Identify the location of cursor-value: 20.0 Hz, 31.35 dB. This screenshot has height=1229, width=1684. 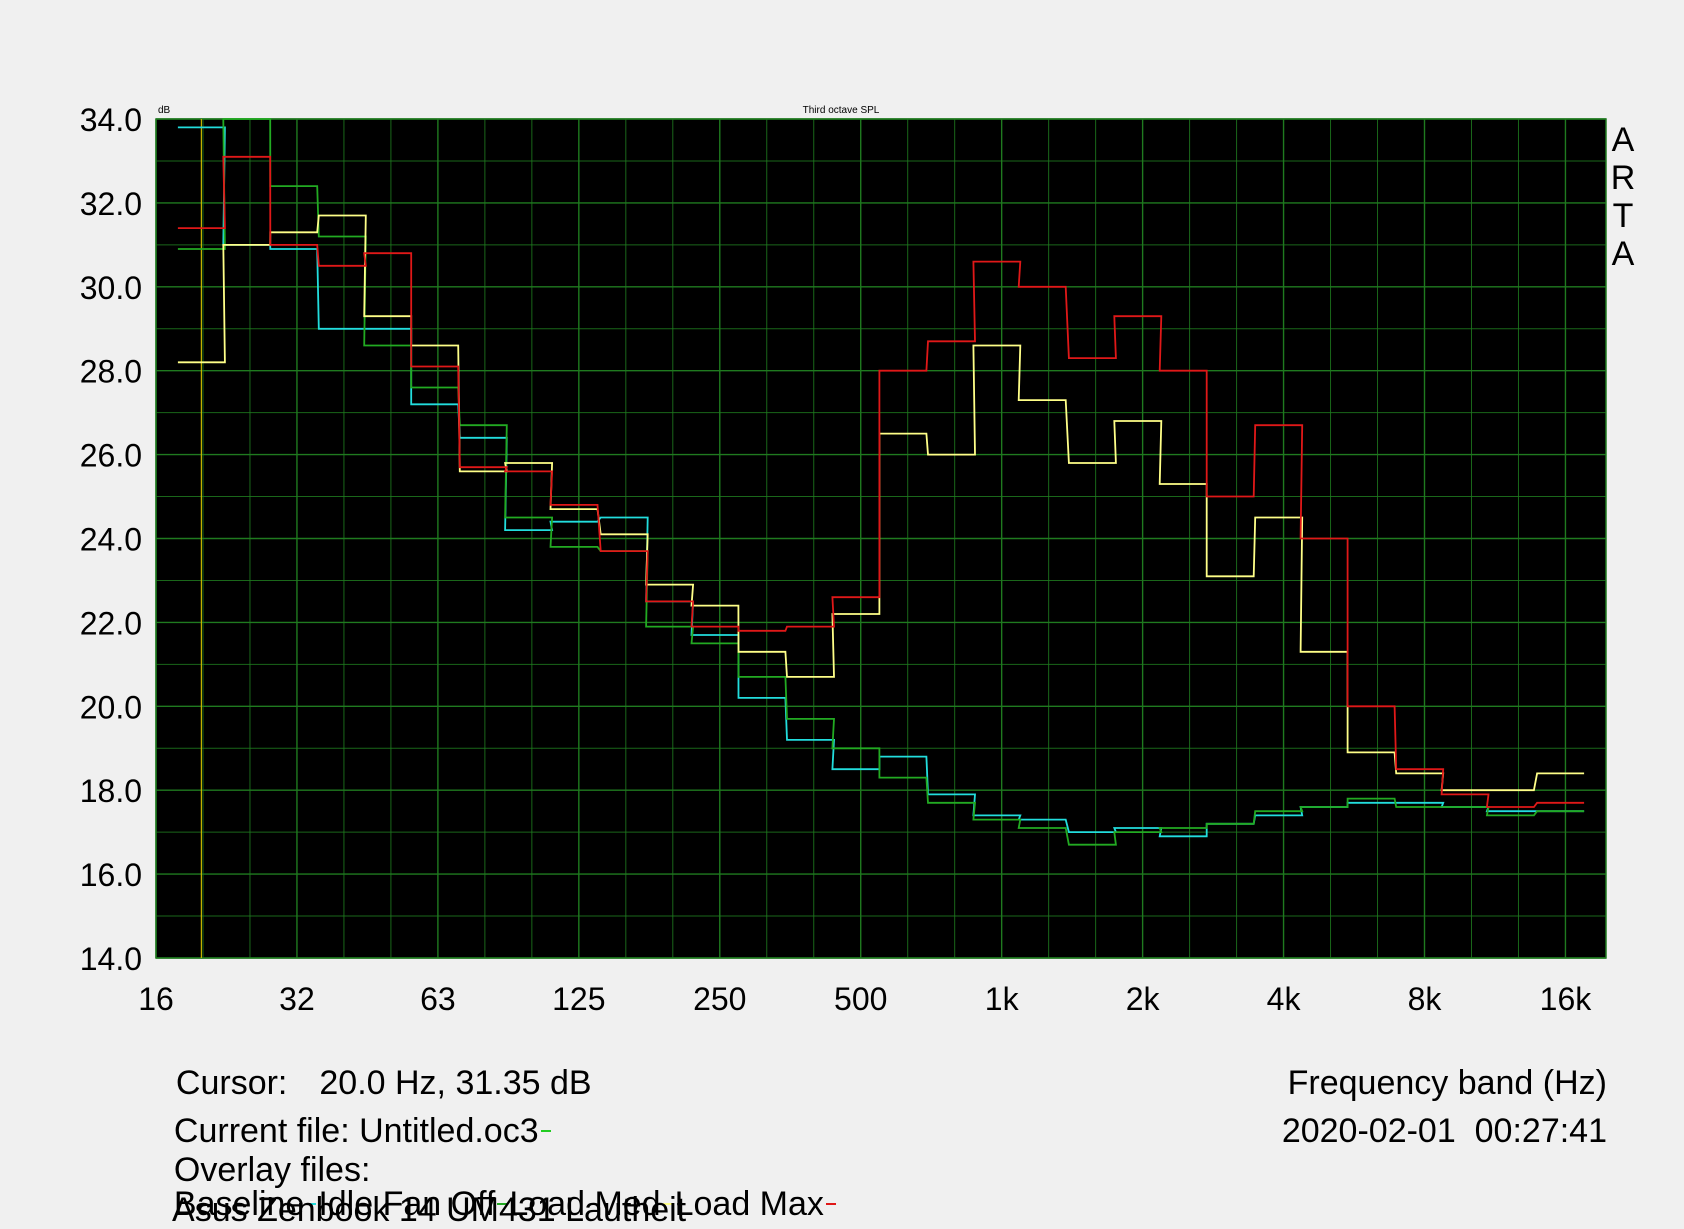
(455, 1083).